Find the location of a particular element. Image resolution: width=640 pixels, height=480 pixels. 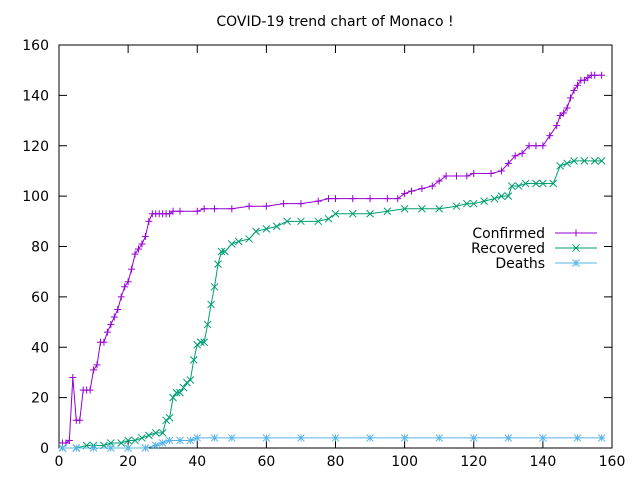

y-tick-label: 120 is located at coordinates (35, 147).